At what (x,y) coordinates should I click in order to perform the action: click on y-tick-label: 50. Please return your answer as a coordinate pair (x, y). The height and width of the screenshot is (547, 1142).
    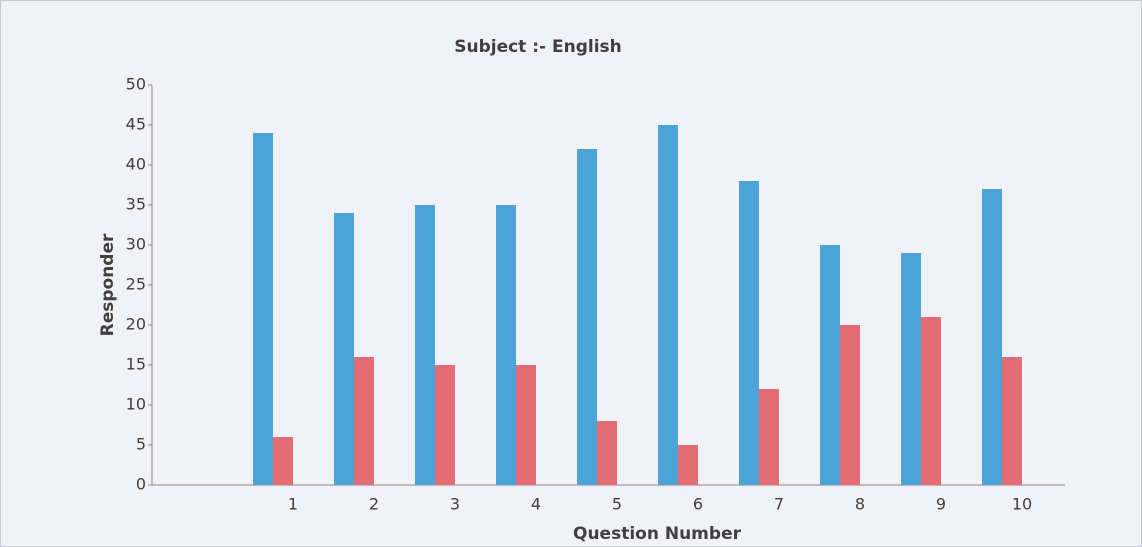
    Looking at the image, I should click on (136, 84).